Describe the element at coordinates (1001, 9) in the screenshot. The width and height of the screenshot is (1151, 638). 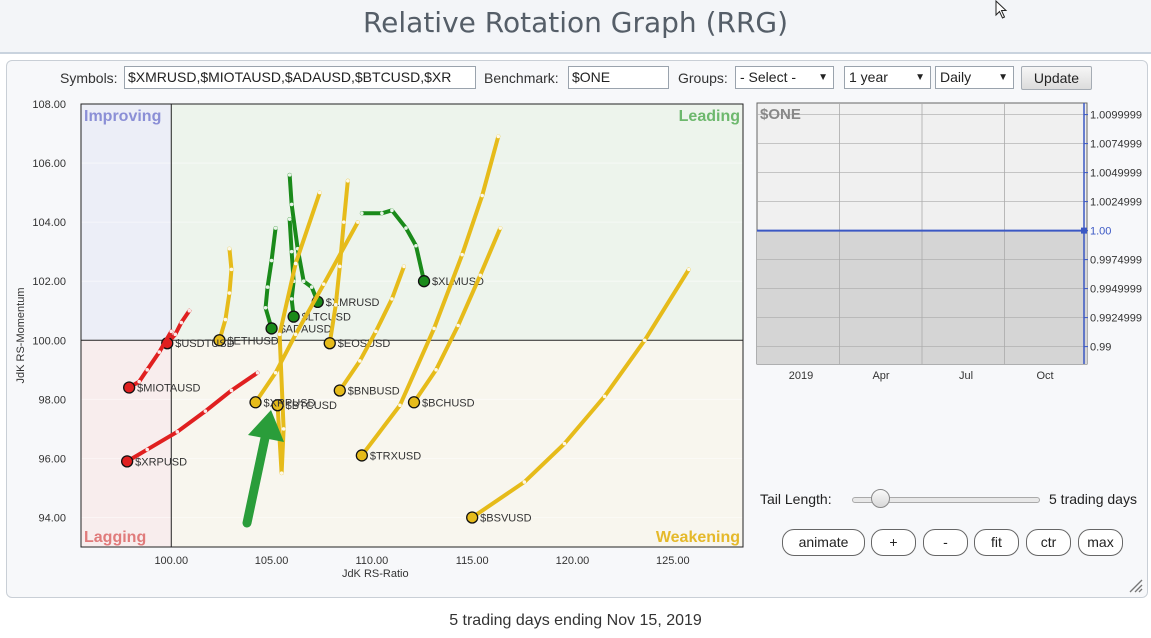
I see `mouse-cursor-icon` at that location.